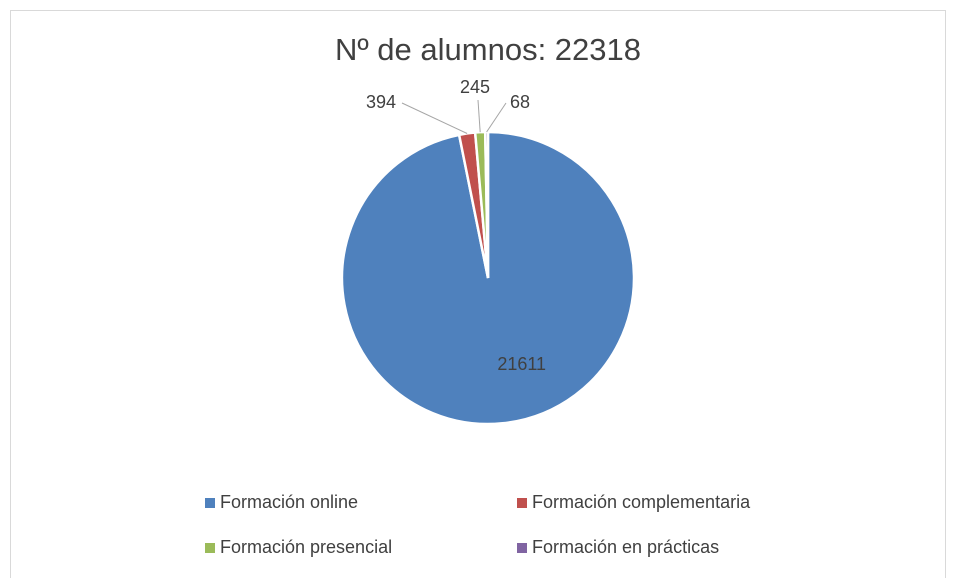 The width and height of the screenshot is (956, 578). I want to click on data-label: 68, so click(520, 102).